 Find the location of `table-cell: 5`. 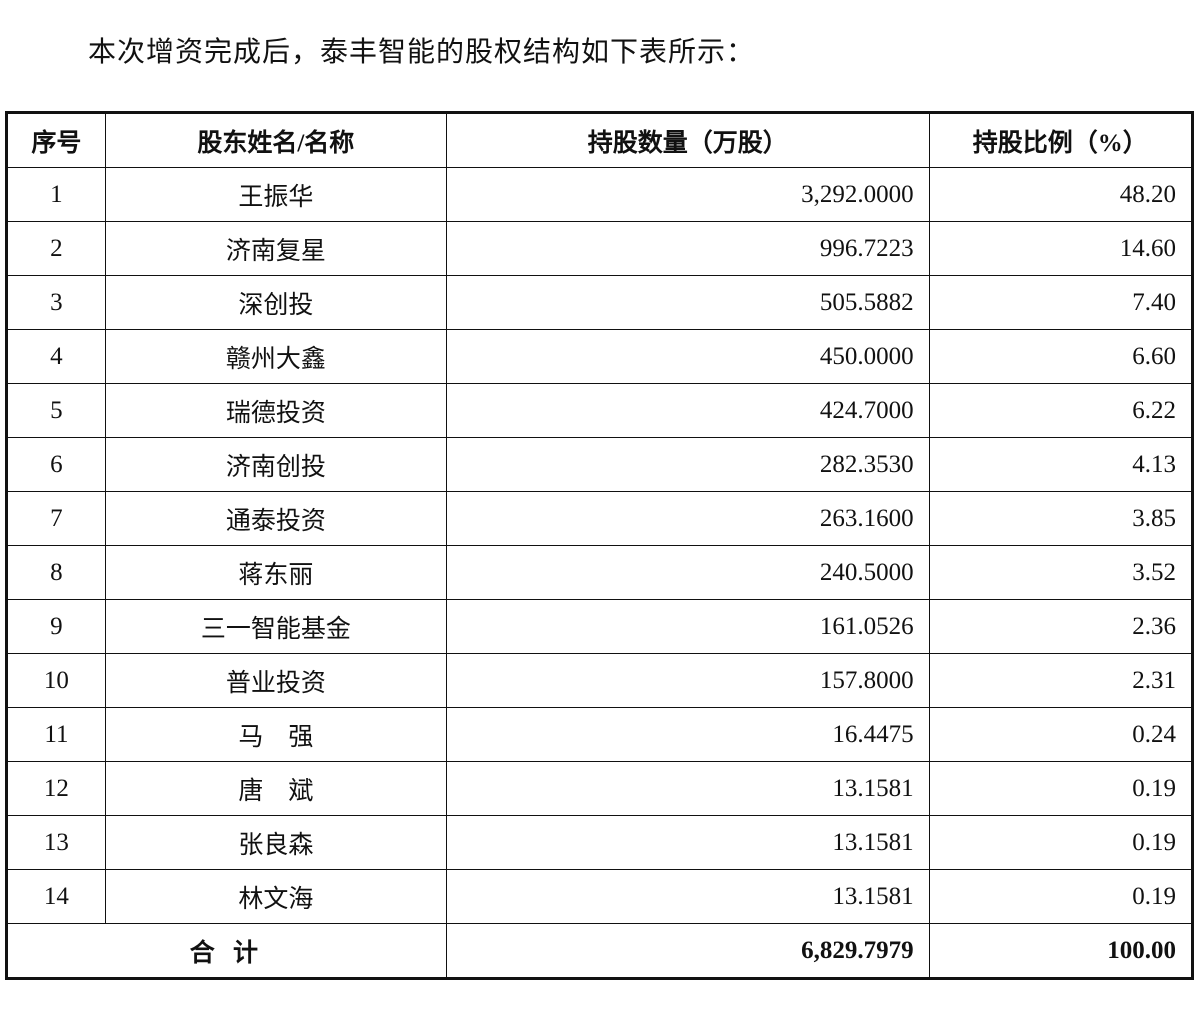

table-cell: 5 is located at coordinates (56, 410).